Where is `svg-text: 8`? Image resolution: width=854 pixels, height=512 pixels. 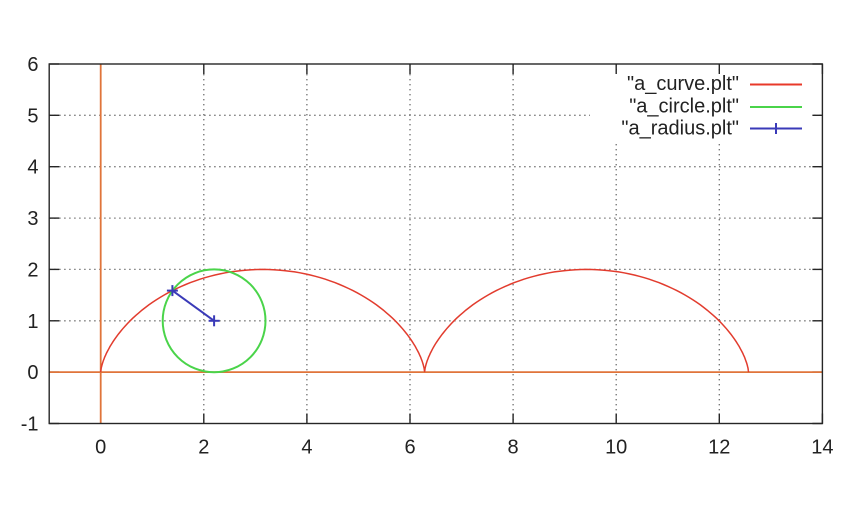
svg-text: 8 is located at coordinates (513, 448).